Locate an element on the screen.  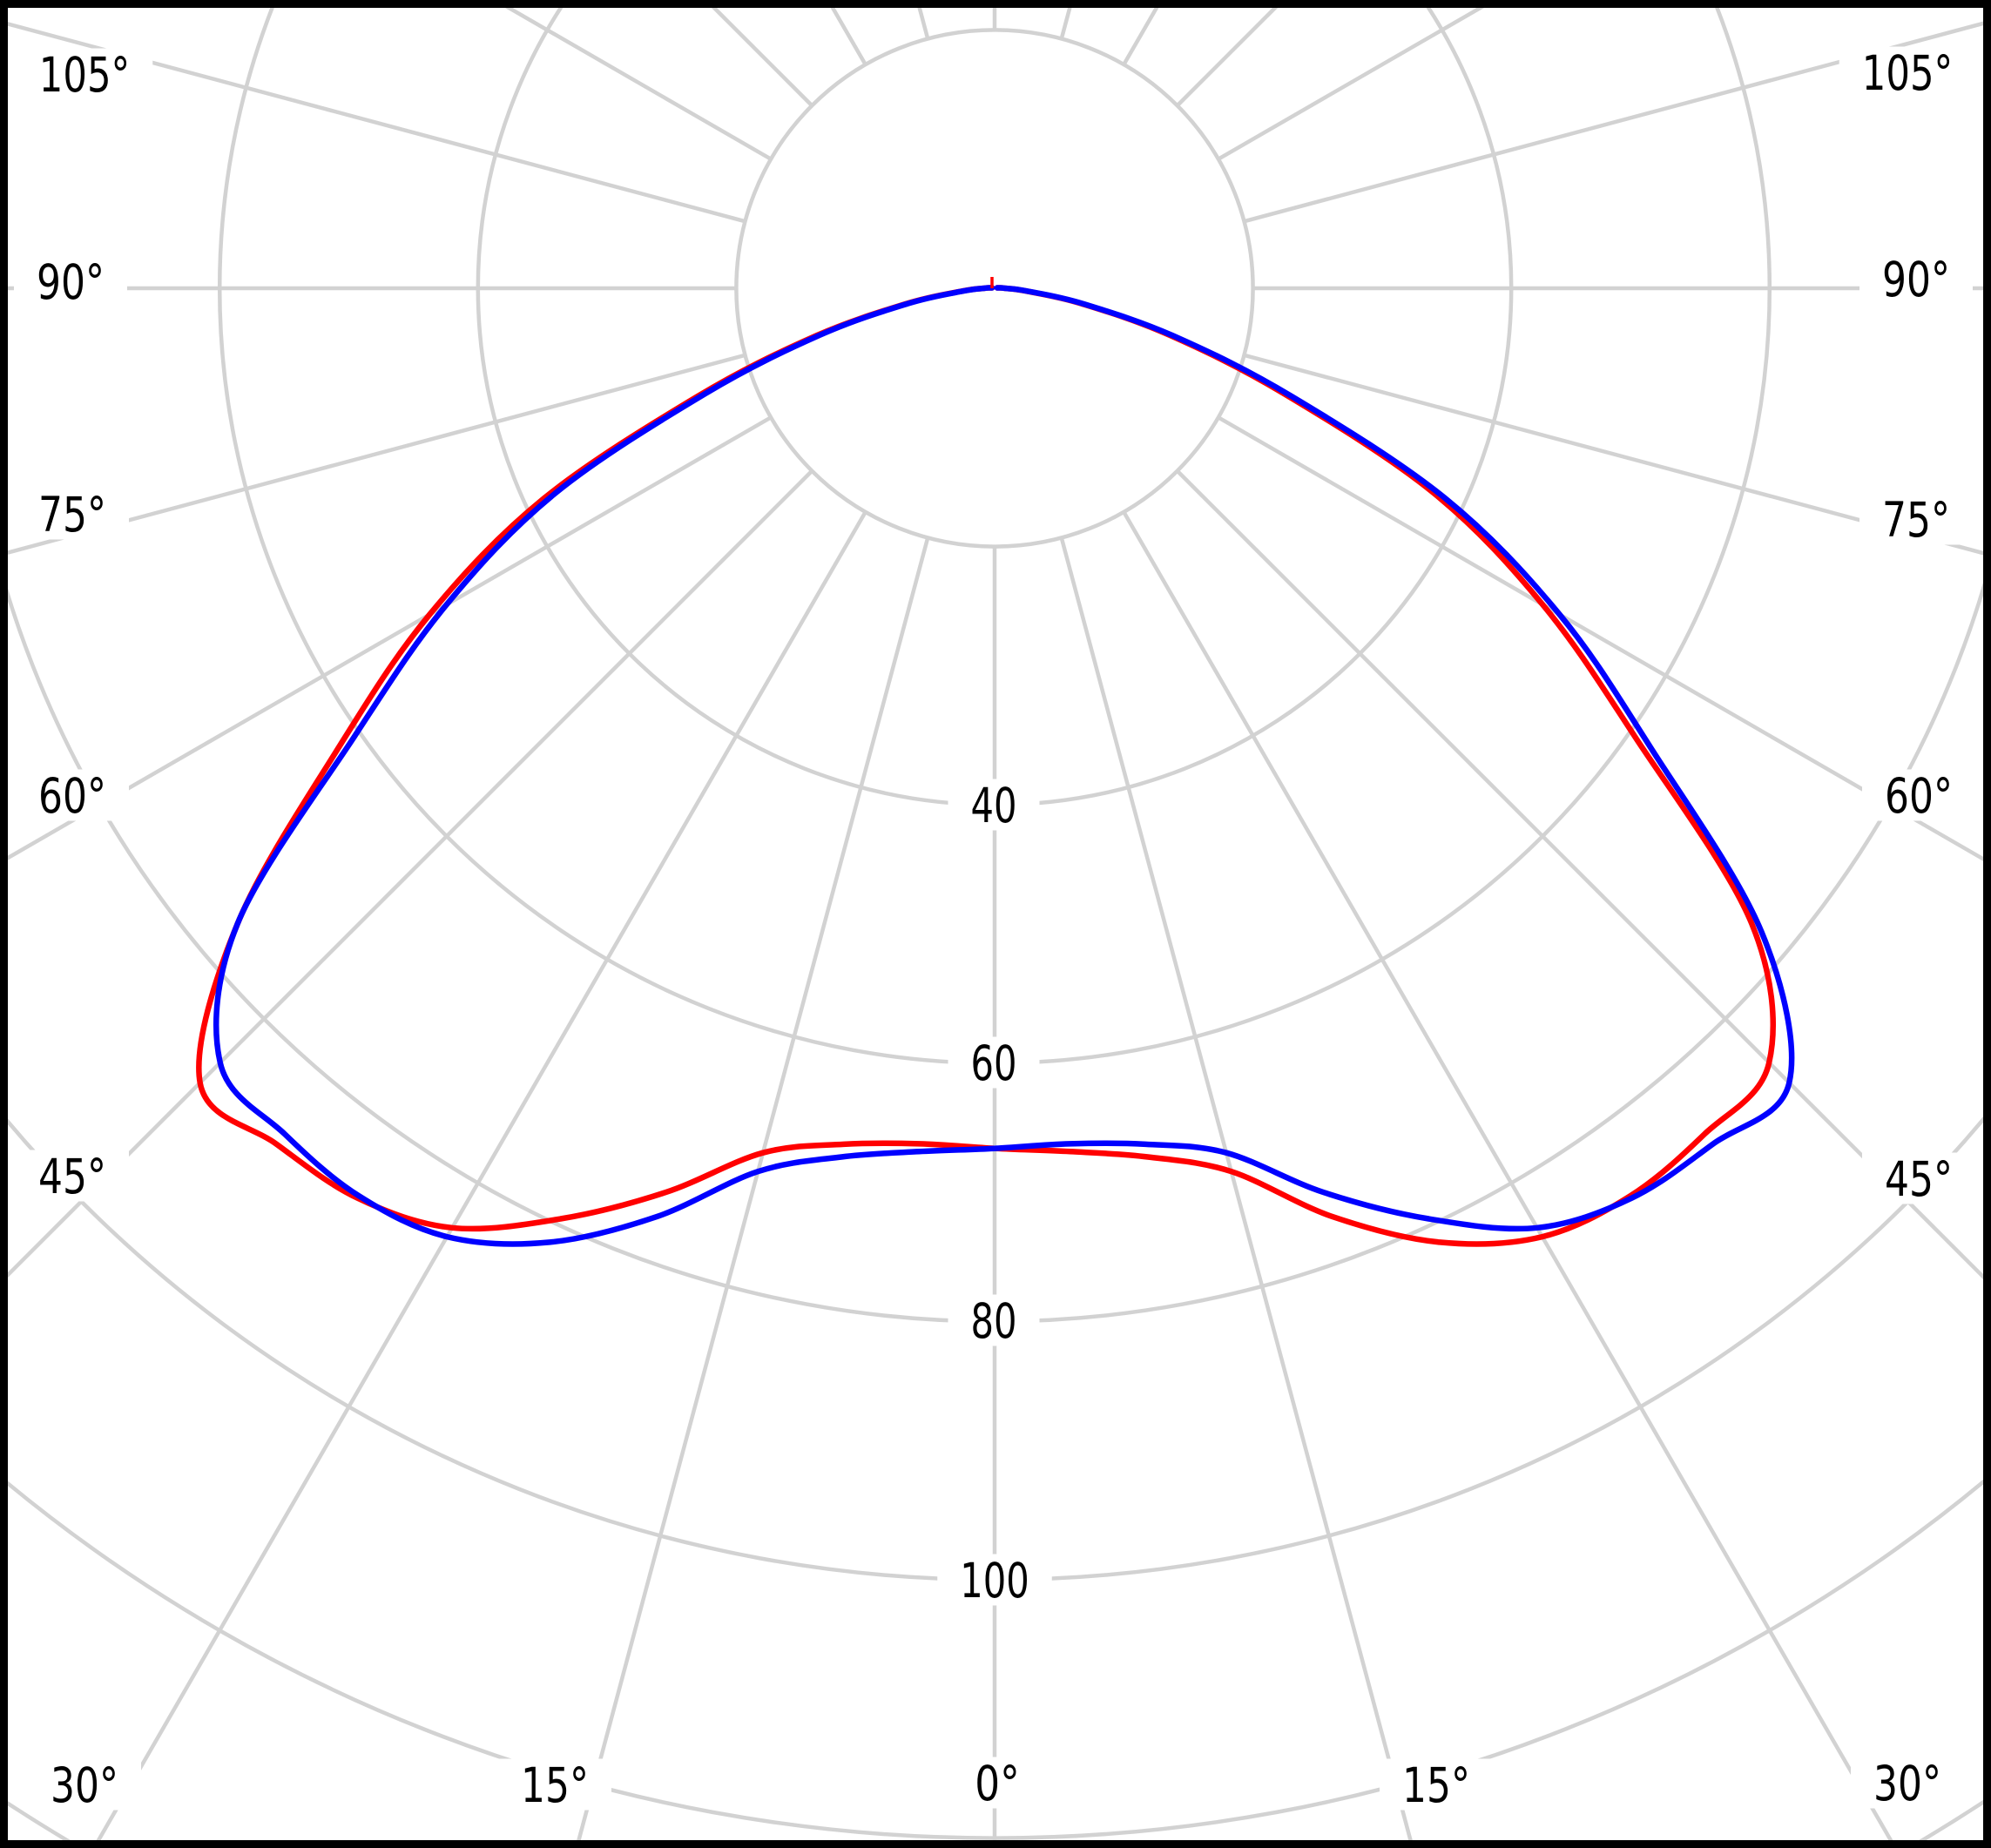
radial-tick-label: 60 is located at coordinates (994, 1063).